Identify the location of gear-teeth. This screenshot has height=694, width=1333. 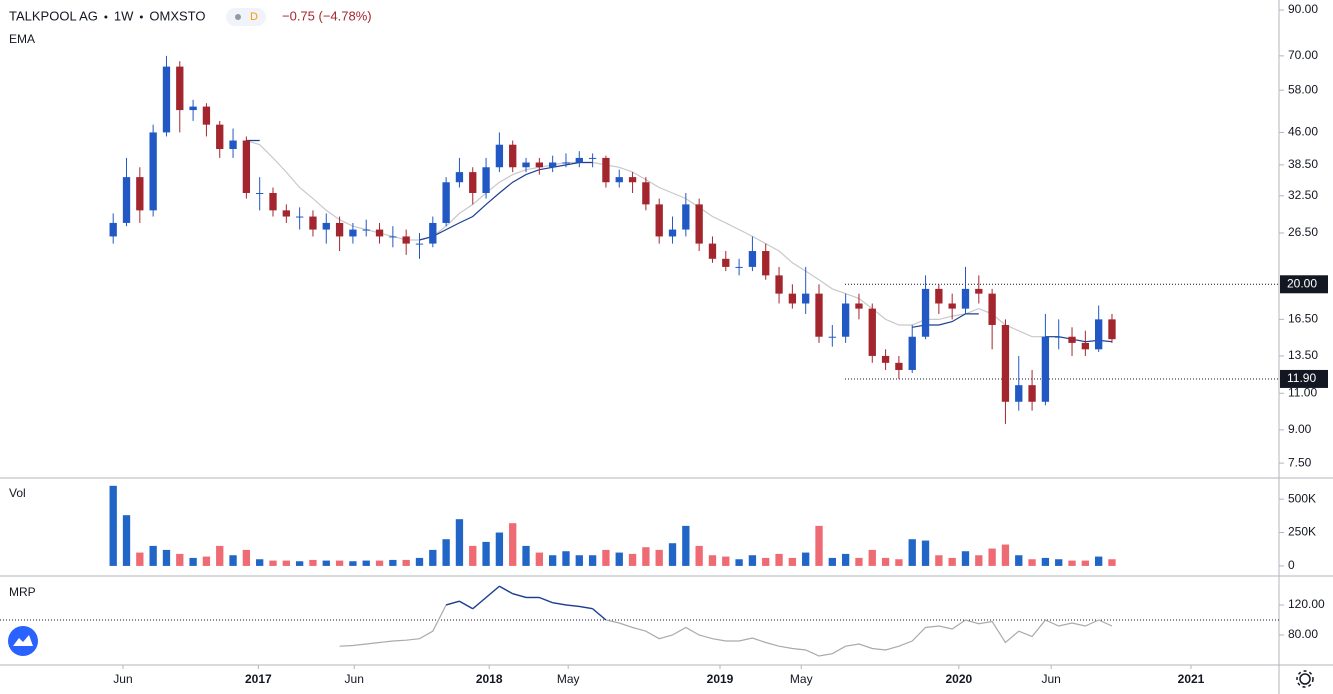
(1305, 679).